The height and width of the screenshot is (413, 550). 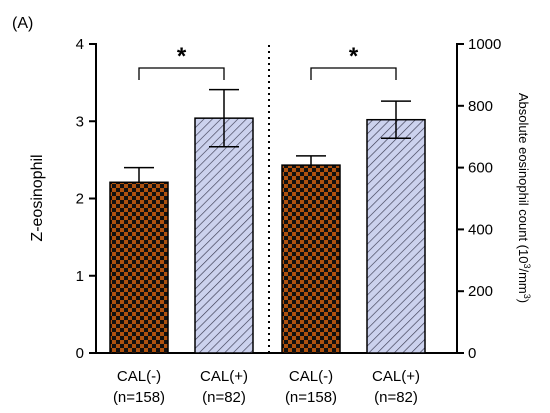 What do you see at coordinates (37, 197) in the screenshot?
I see `left-axis-label: Z-eosinophil` at bounding box center [37, 197].